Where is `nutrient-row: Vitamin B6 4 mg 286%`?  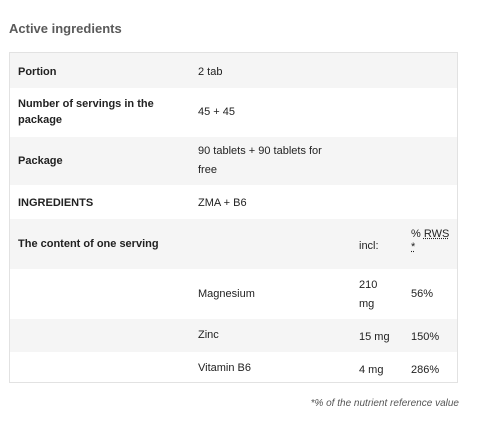 nutrient-row: Vitamin B6 4 mg 286% is located at coordinates (233, 367).